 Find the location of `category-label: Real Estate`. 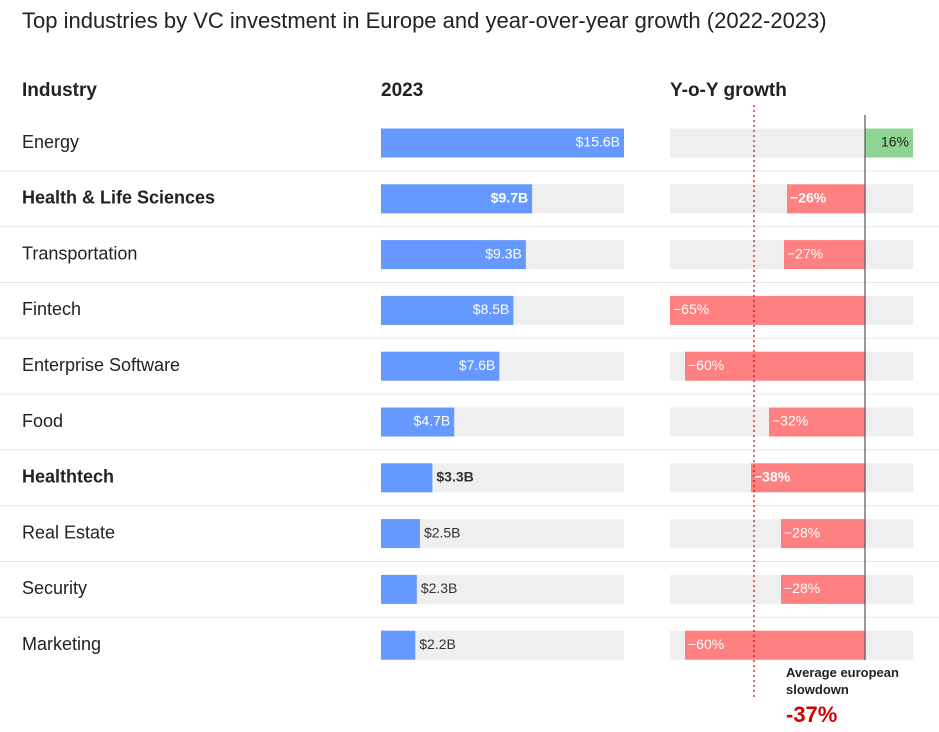

category-label: Real Estate is located at coordinates (68, 532).